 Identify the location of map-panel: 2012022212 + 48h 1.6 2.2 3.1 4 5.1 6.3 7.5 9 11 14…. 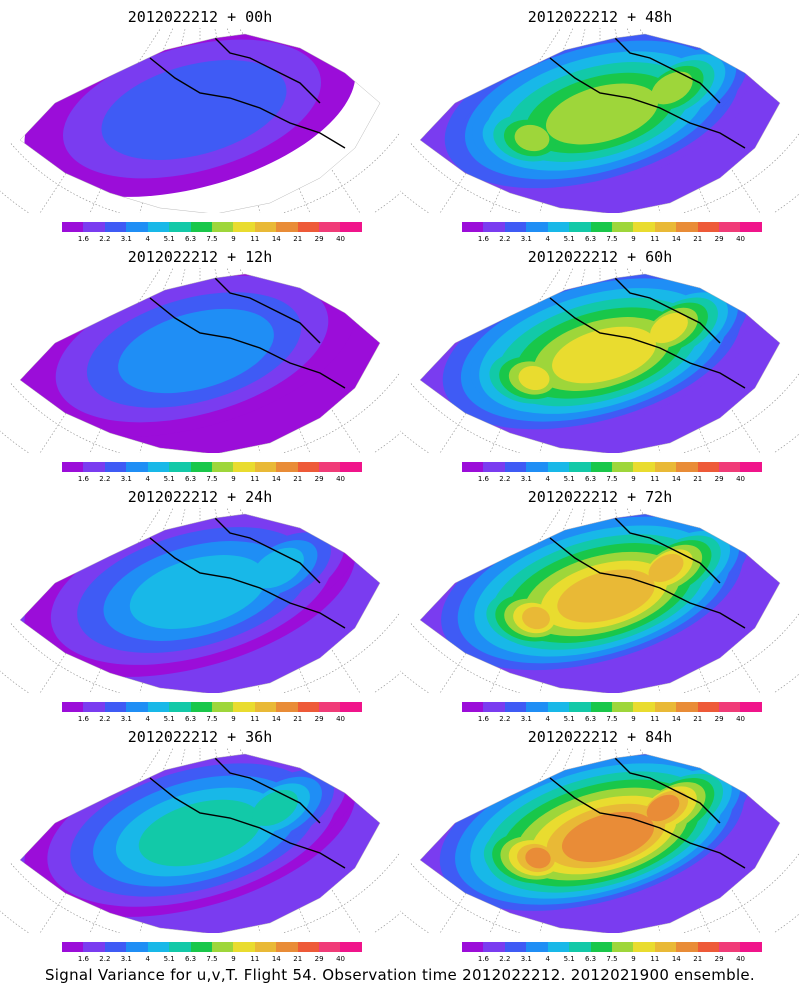
(600, 123).